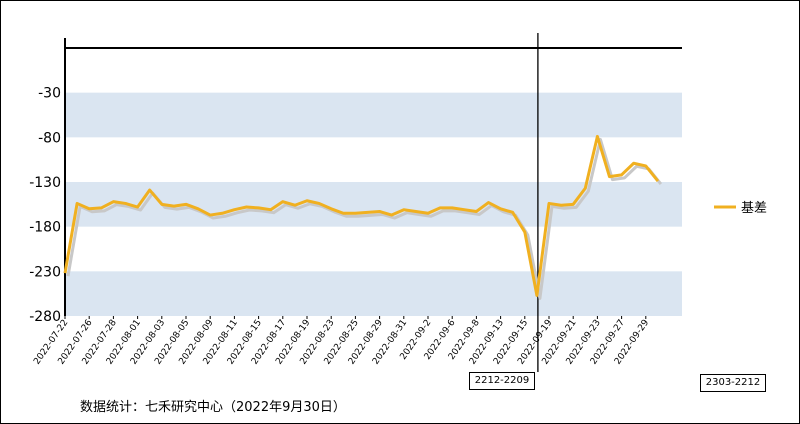 The image size is (800, 424). What do you see at coordinates (754, 208) in the screenshot?
I see `legend-label: 基差` at bounding box center [754, 208].